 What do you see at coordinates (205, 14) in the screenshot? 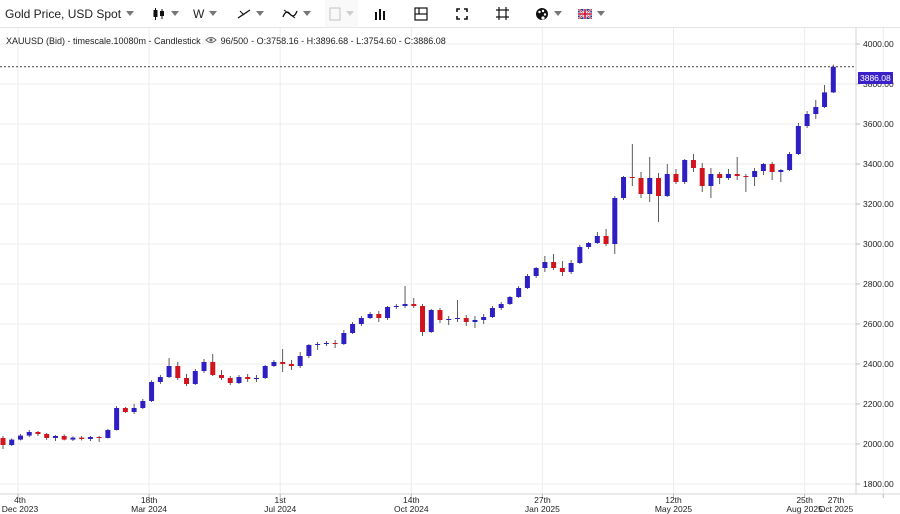
I see `timeframe-selector: W` at bounding box center [205, 14].